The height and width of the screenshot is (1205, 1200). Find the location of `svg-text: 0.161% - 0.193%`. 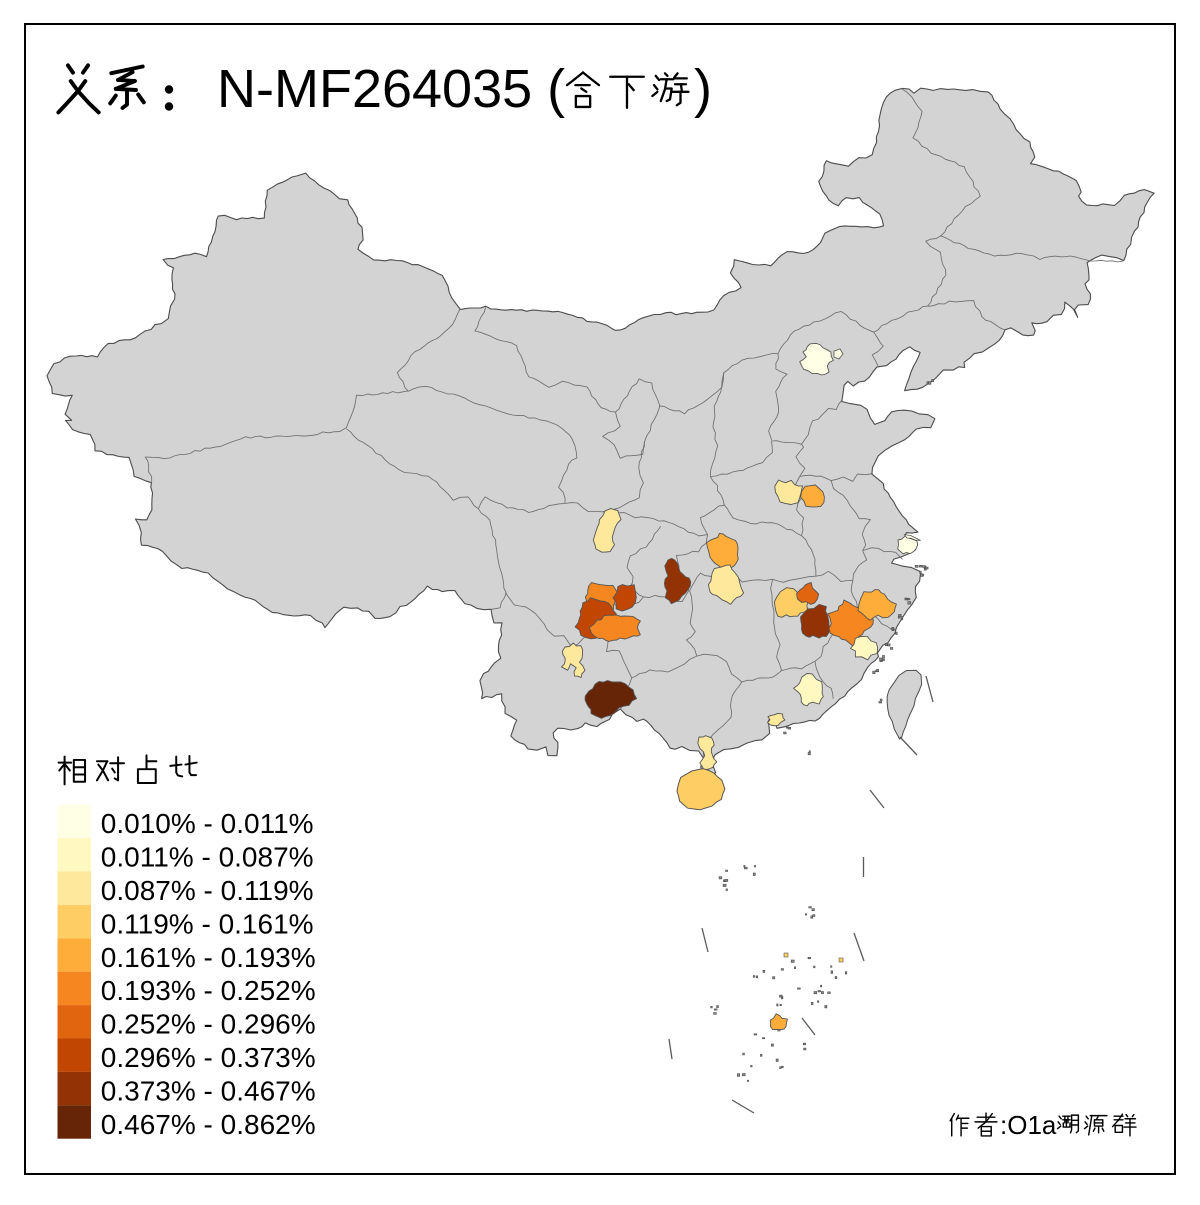

svg-text: 0.161% - 0.193% is located at coordinates (208, 957).